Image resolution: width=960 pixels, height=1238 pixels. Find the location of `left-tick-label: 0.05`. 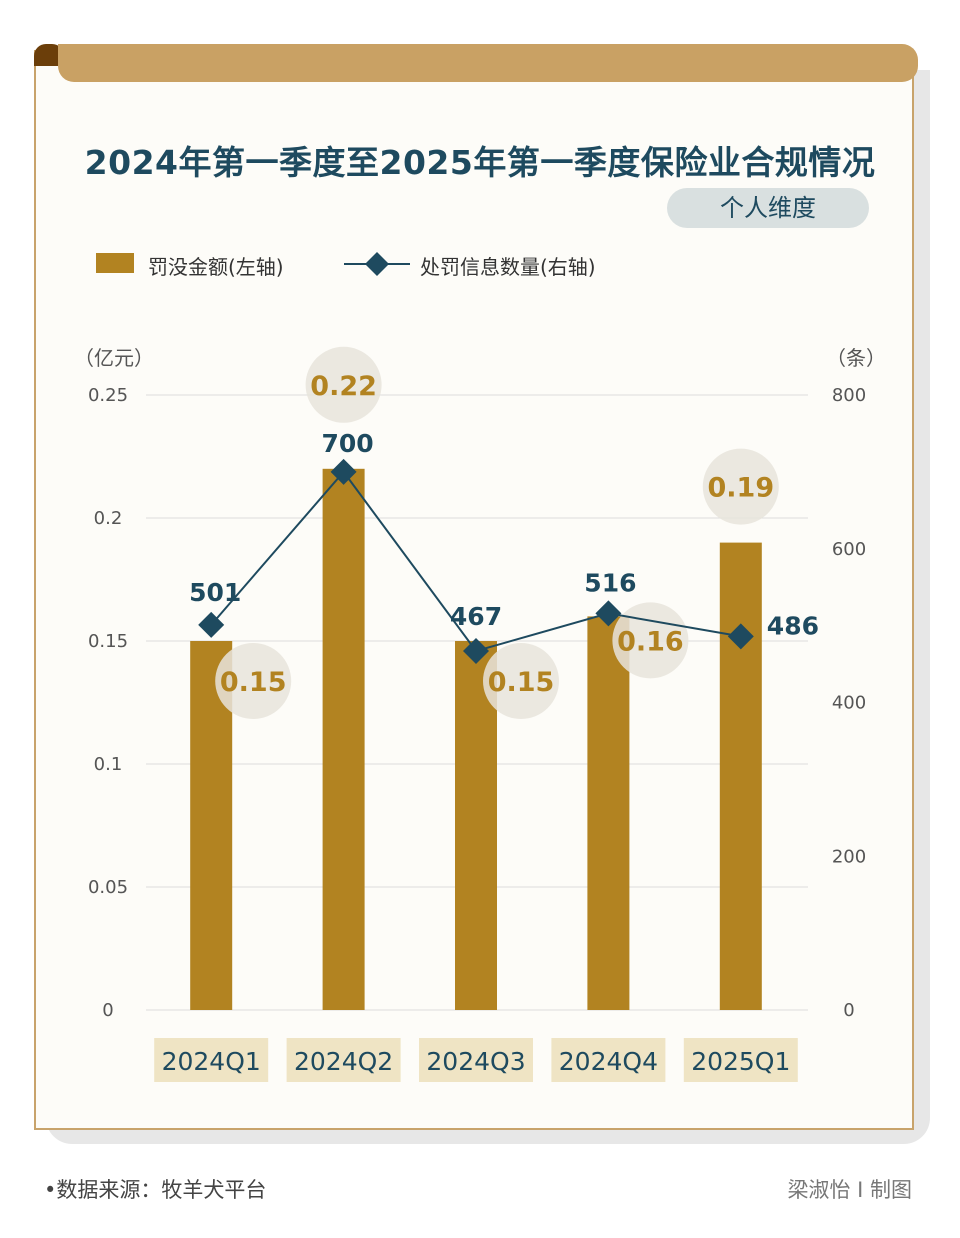

left-tick-label: 0.05 is located at coordinates (108, 887).